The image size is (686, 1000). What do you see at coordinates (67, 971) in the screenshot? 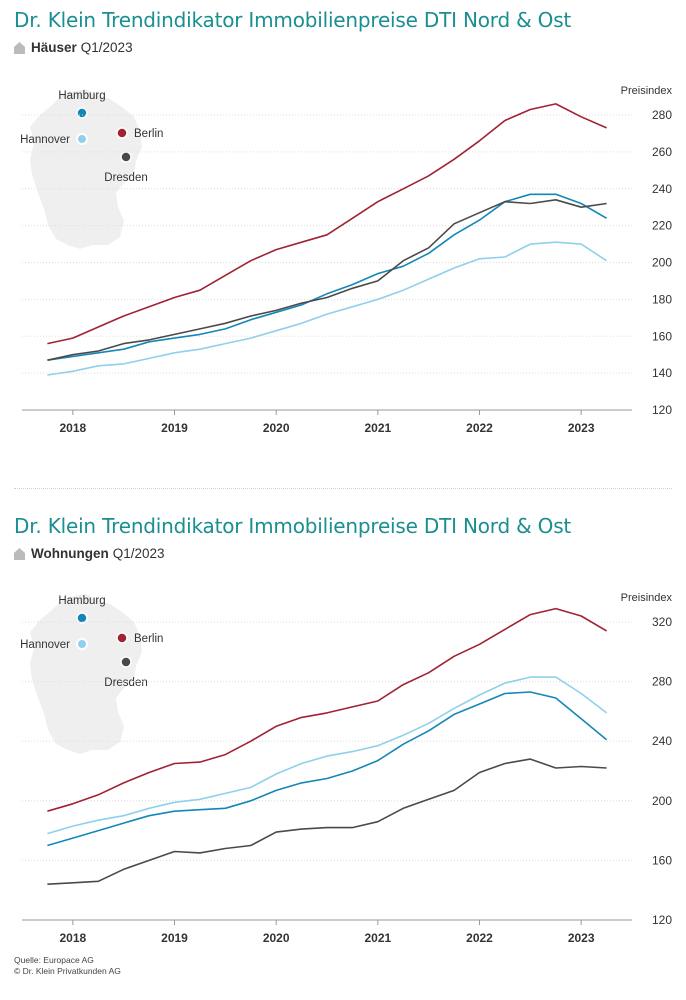
I see `copyright-note: © Dr. Klein Privatkunden AG` at bounding box center [67, 971].